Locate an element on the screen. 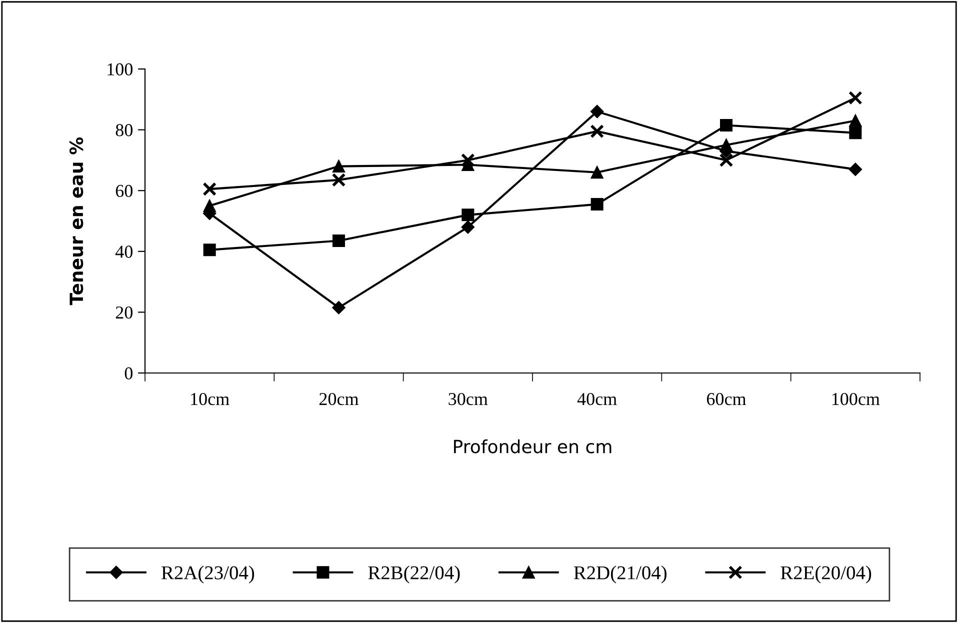 Image resolution: width=959 pixels, height=623 pixels. y-tick-label: 80 is located at coordinates (124, 130).